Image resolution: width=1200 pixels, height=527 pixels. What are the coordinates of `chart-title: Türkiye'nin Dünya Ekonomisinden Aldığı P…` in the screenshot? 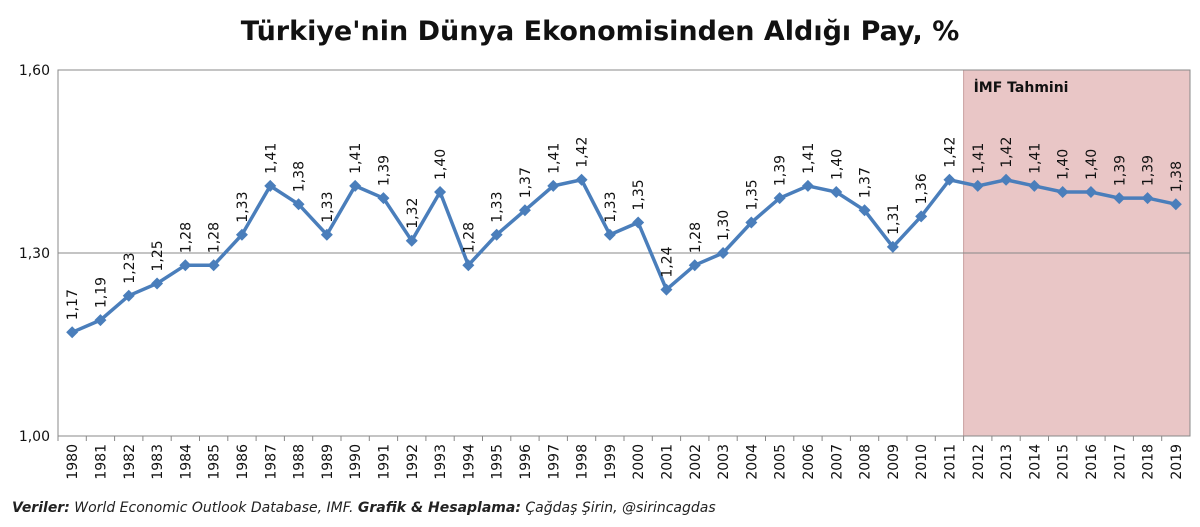 It's located at (600, 31).